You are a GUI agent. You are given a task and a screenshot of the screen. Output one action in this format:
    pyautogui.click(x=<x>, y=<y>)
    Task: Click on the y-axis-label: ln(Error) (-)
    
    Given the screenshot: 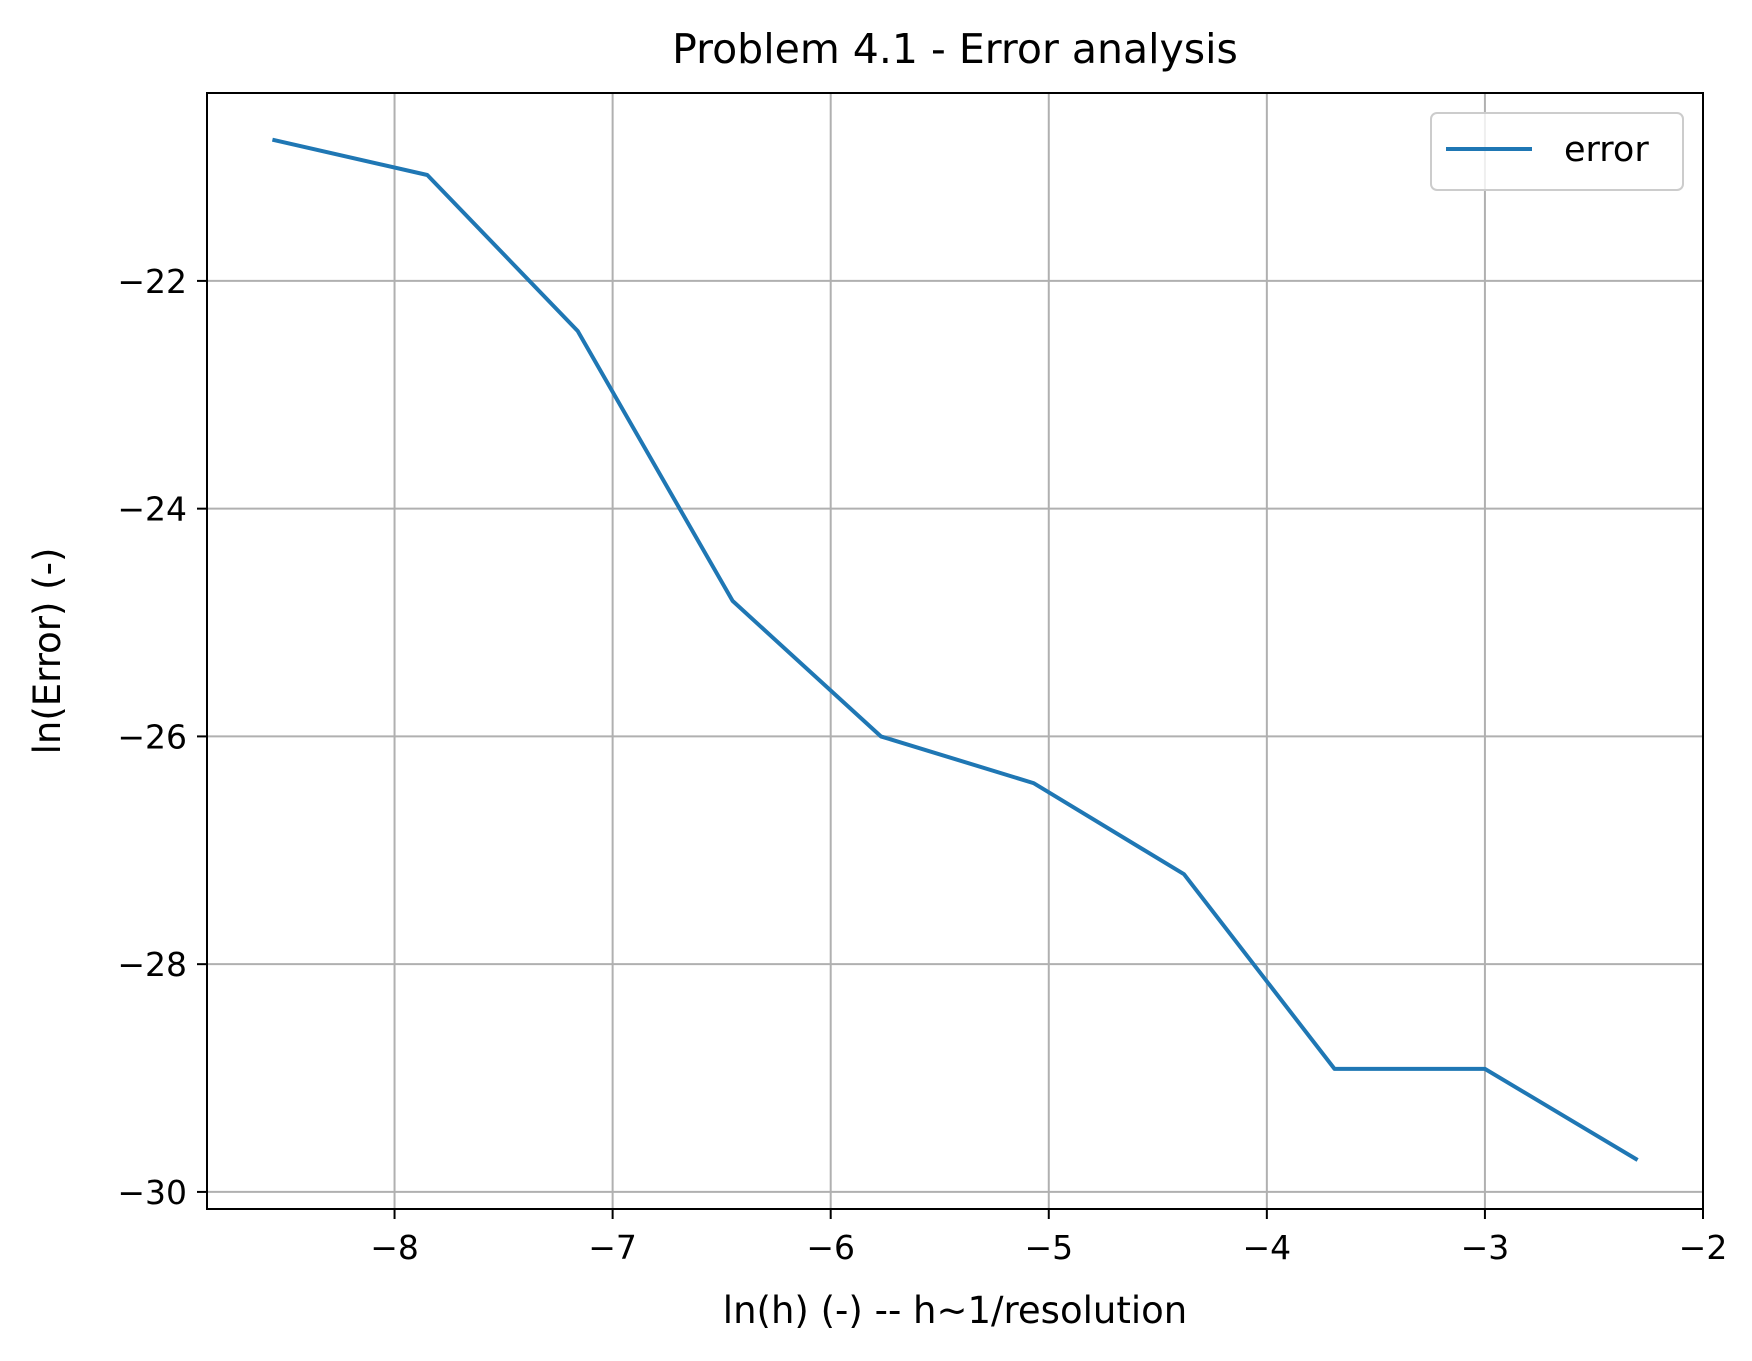 What is the action you would take?
    pyautogui.click(x=47, y=651)
    